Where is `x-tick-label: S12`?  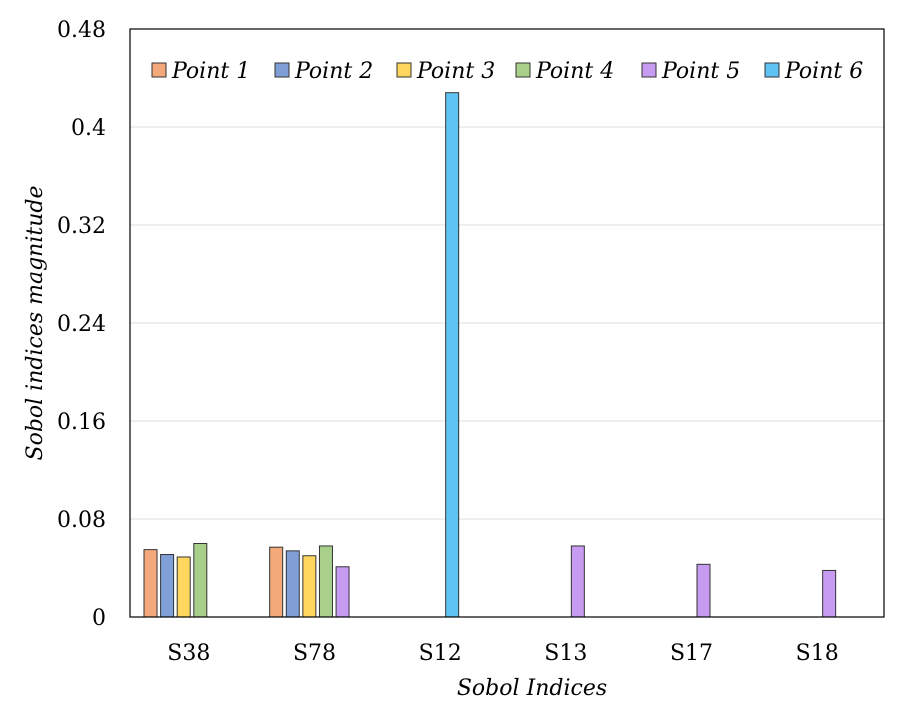 x-tick-label: S12 is located at coordinates (440, 653).